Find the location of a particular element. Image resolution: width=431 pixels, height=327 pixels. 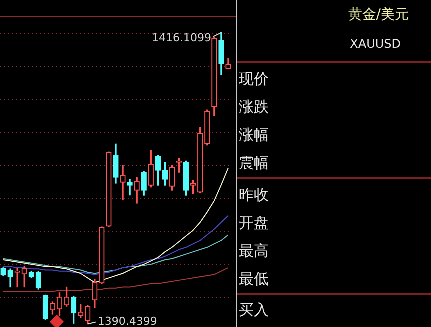

text: 最低 is located at coordinates (254, 279).